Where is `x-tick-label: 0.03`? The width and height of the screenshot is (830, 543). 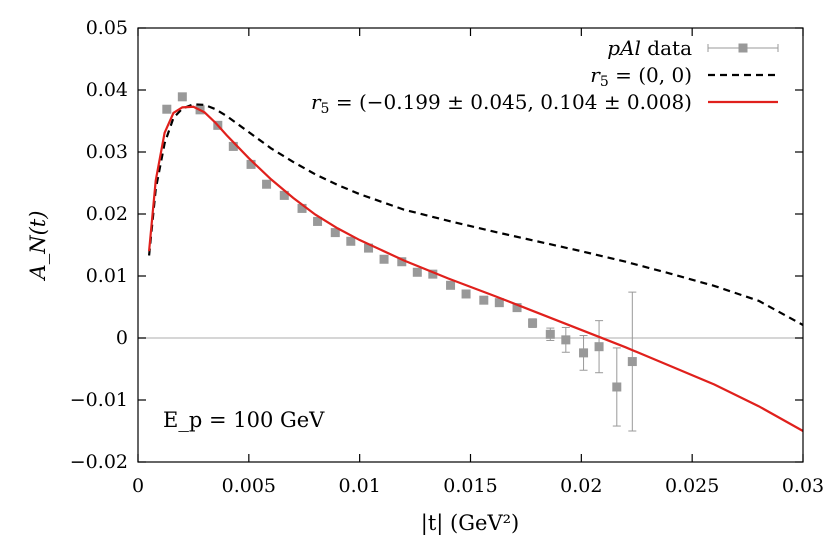 x-tick-label: 0.03 is located at coordinates (803, 486).